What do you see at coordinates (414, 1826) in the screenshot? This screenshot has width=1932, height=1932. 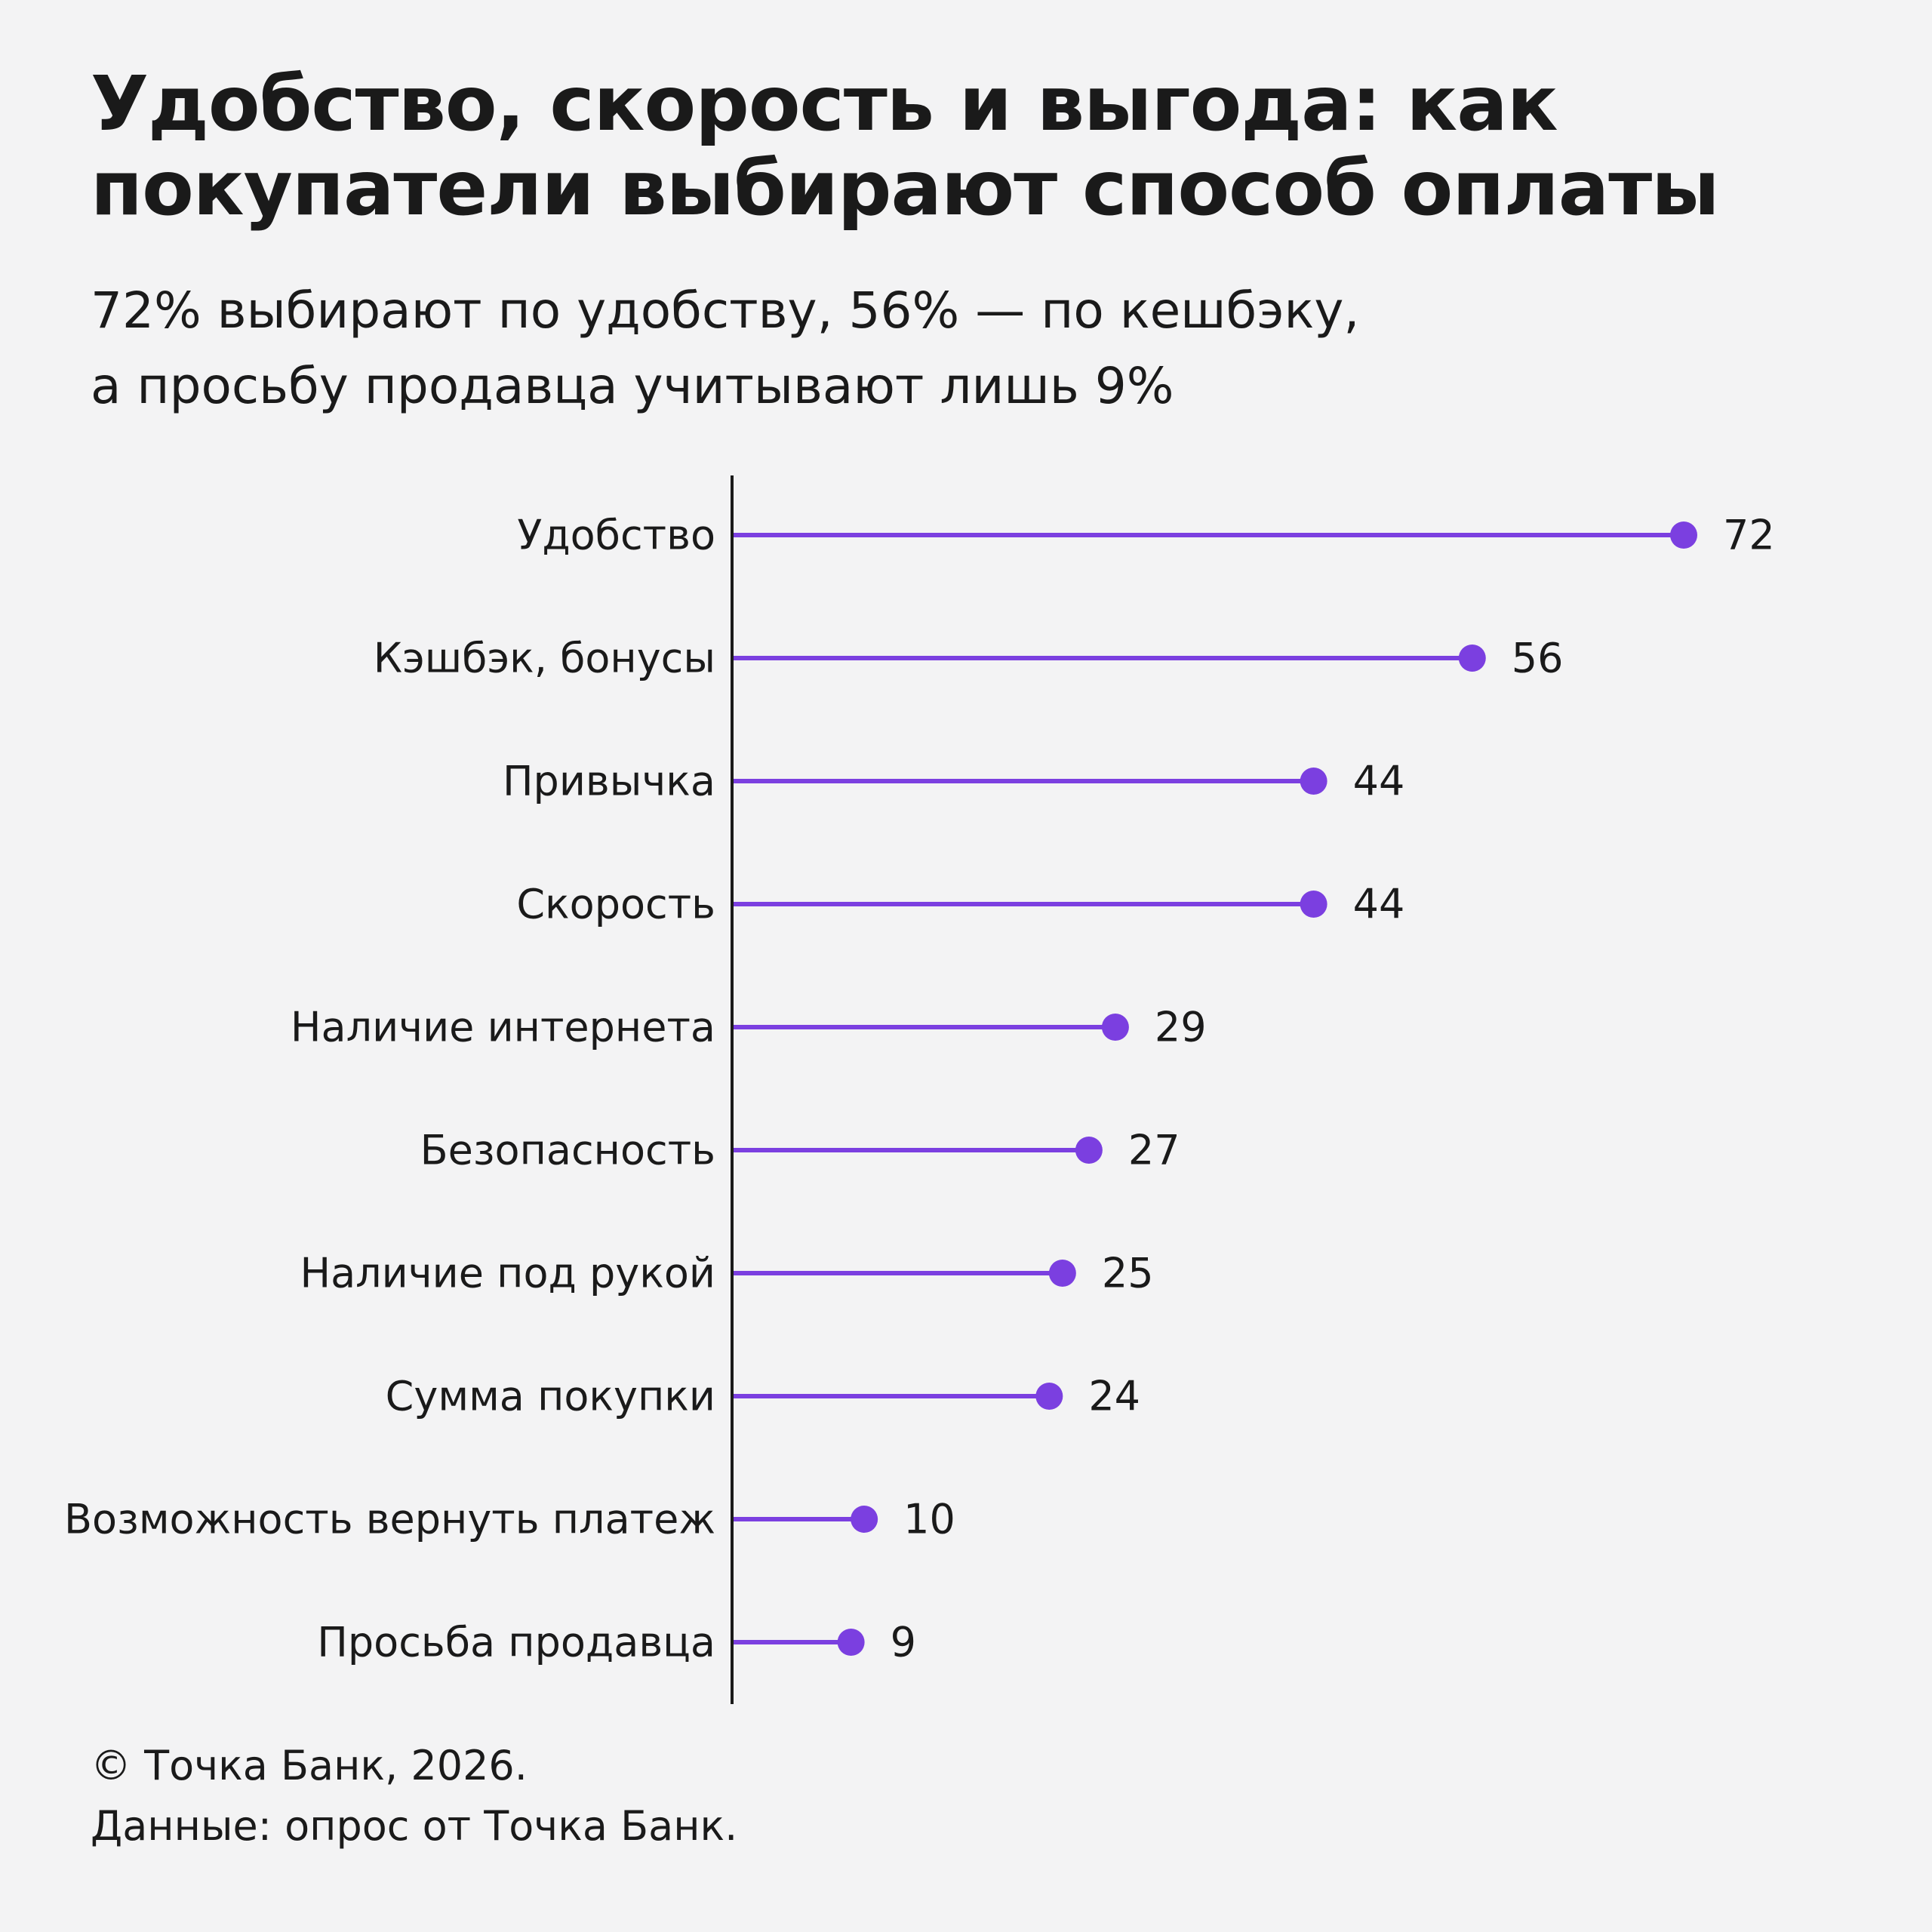 I see `source-note: Данные: опрос от Точка Банк.` at bounding box center [414, 1826].